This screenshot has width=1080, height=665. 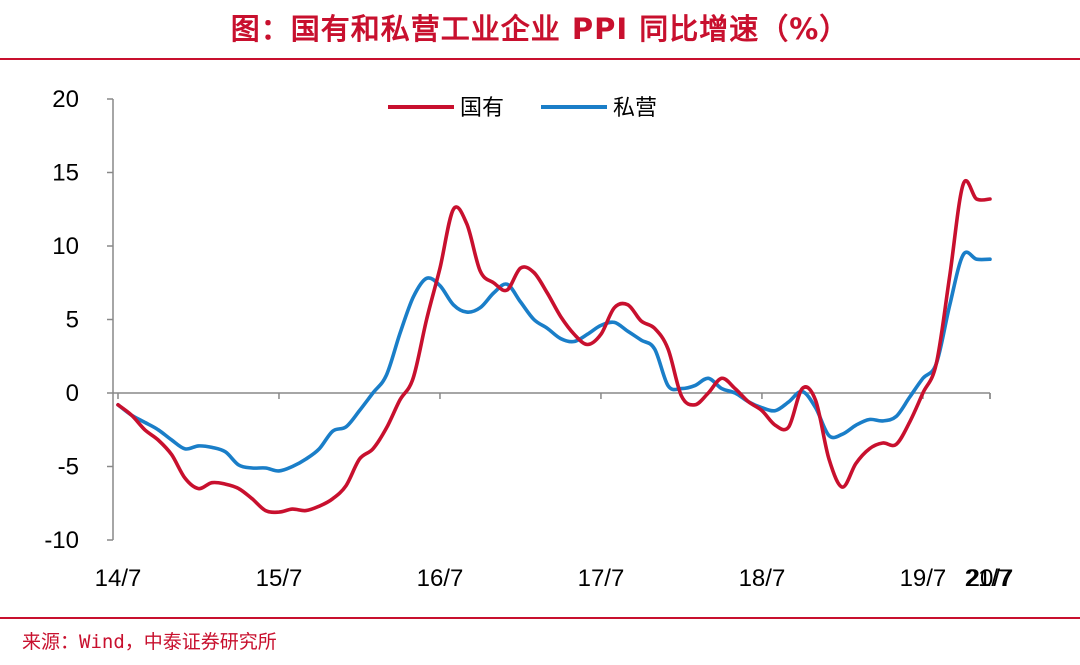 I want to click on x-tick-label: 20/7, so click(x=990, y=578).